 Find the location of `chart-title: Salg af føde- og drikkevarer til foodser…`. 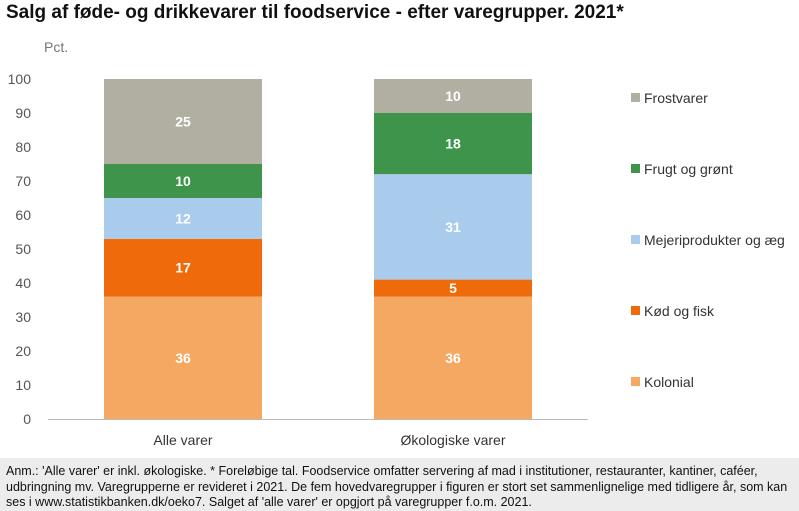

chart-title: Salg af føde- og drikkevarer til foodser… is located at coordinates (315, 12).